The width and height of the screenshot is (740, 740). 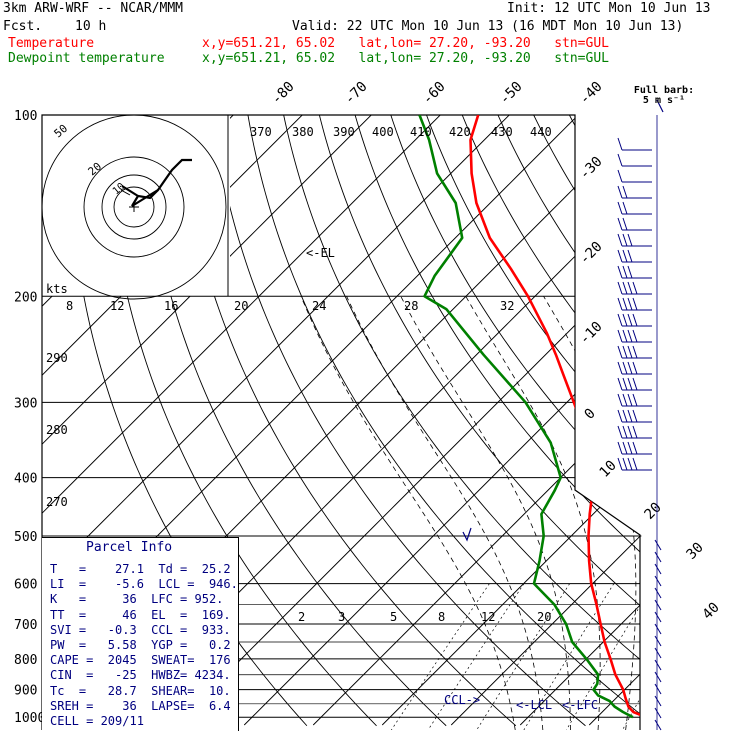 What do you see at coordinates (25, 625) in the screenshot?
I see `pressure-tick-label: 700` at bounding box center [25, 625].